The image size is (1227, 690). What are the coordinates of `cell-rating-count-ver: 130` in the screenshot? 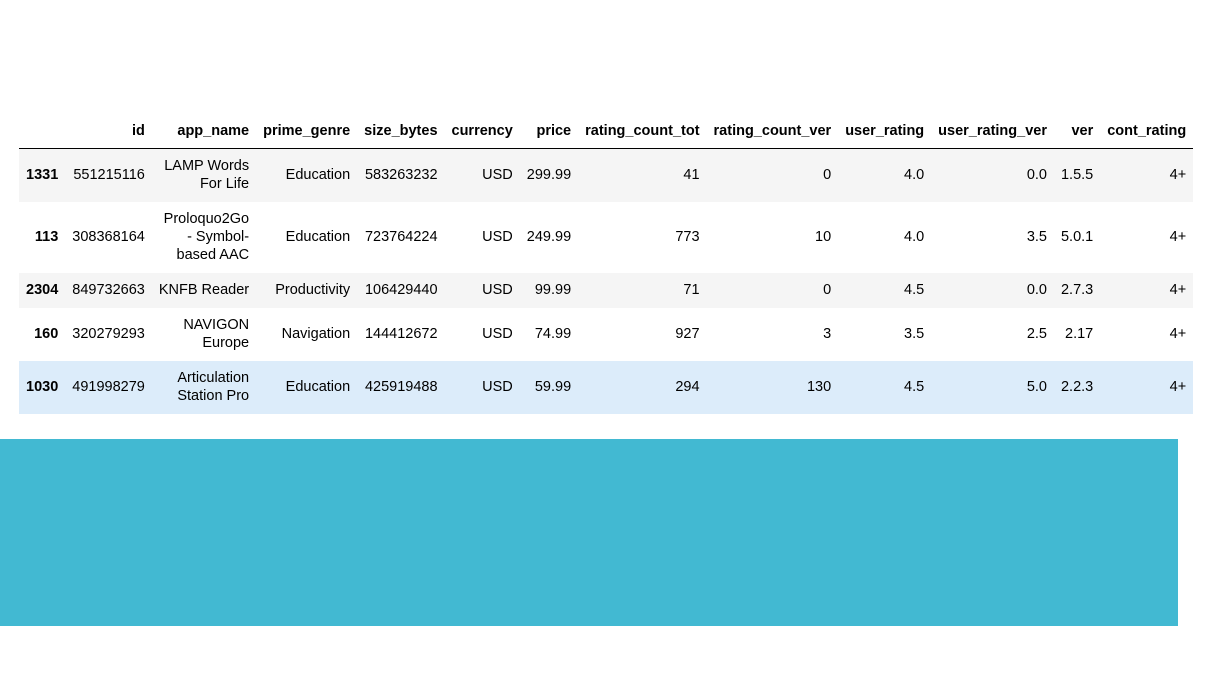 It's located at (819, 387).